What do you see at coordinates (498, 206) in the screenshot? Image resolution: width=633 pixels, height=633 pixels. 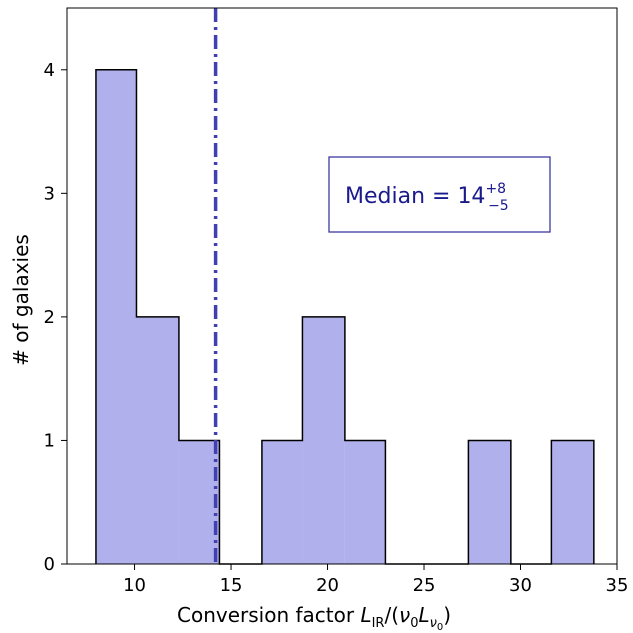 I see `median-annotation-sub: −5` at bounding box center [498, 206].